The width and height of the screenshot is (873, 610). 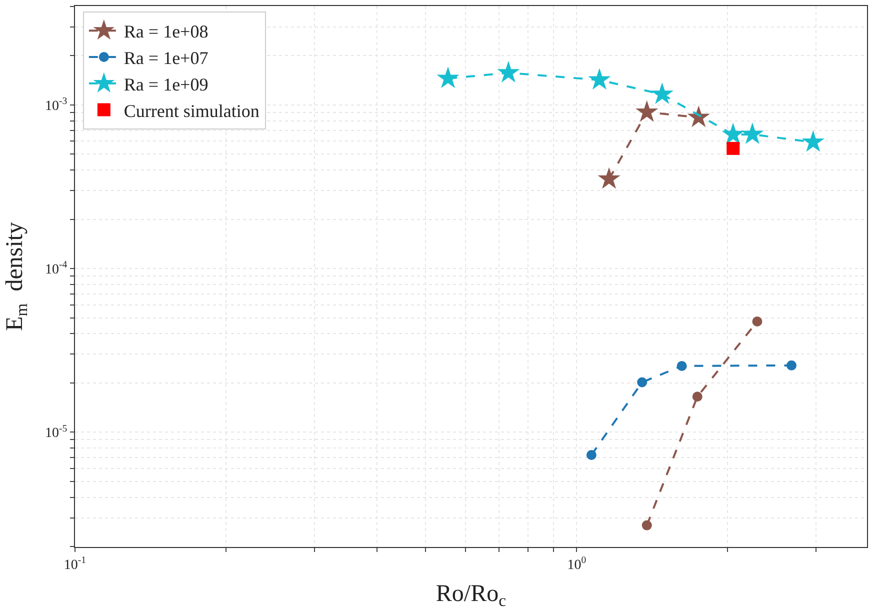 What do you see at coordinates (56, 105) in the screenshot?
I see `y-tick-label: 10$^{-3}$` at bounding box center [56, 105].